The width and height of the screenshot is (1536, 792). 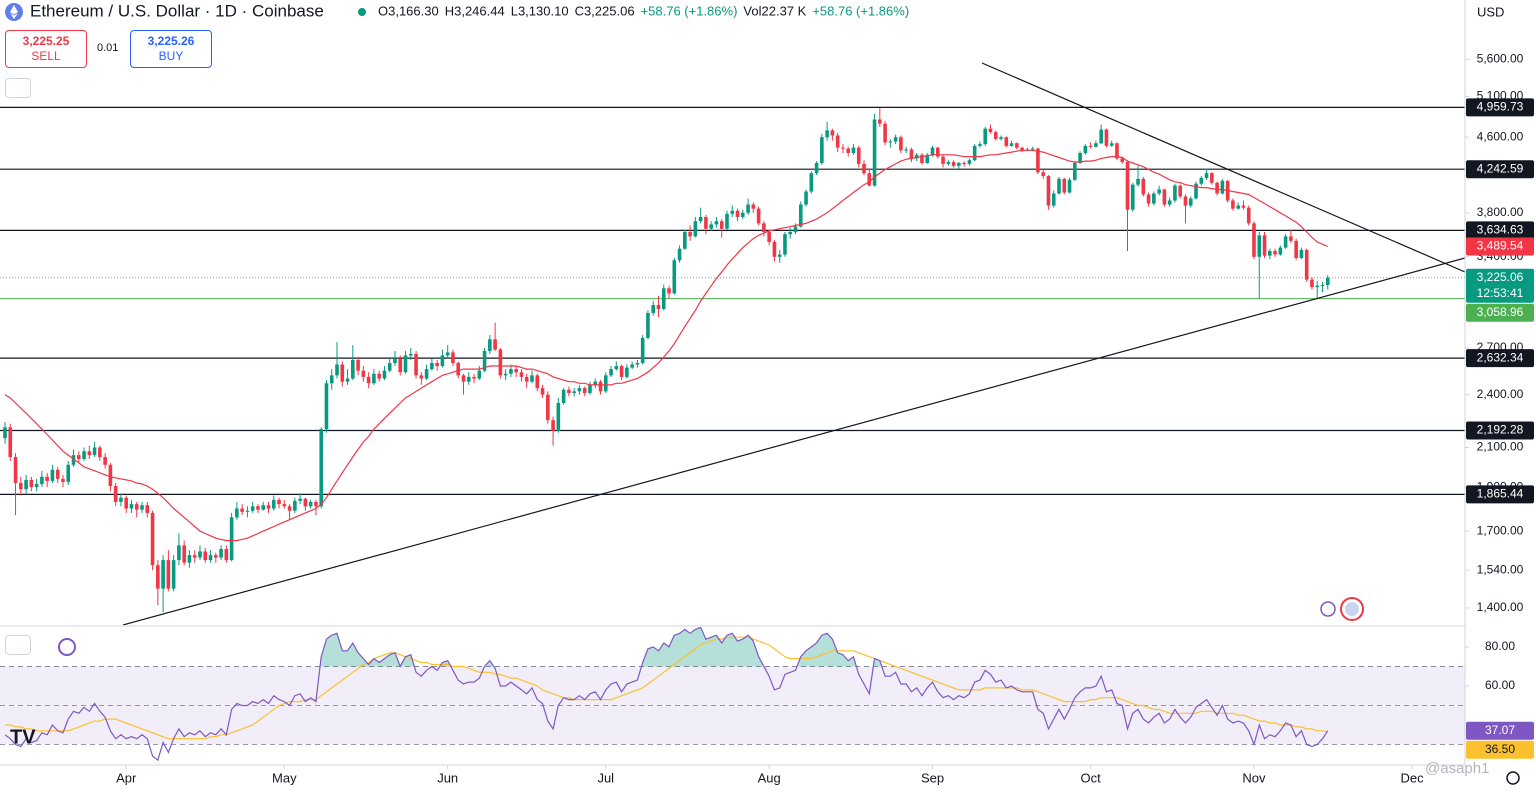 What do you see at coordinates (18, 645) in the screenshot?
I see `rsi-collapse-button` at bounding box center [18, 645].